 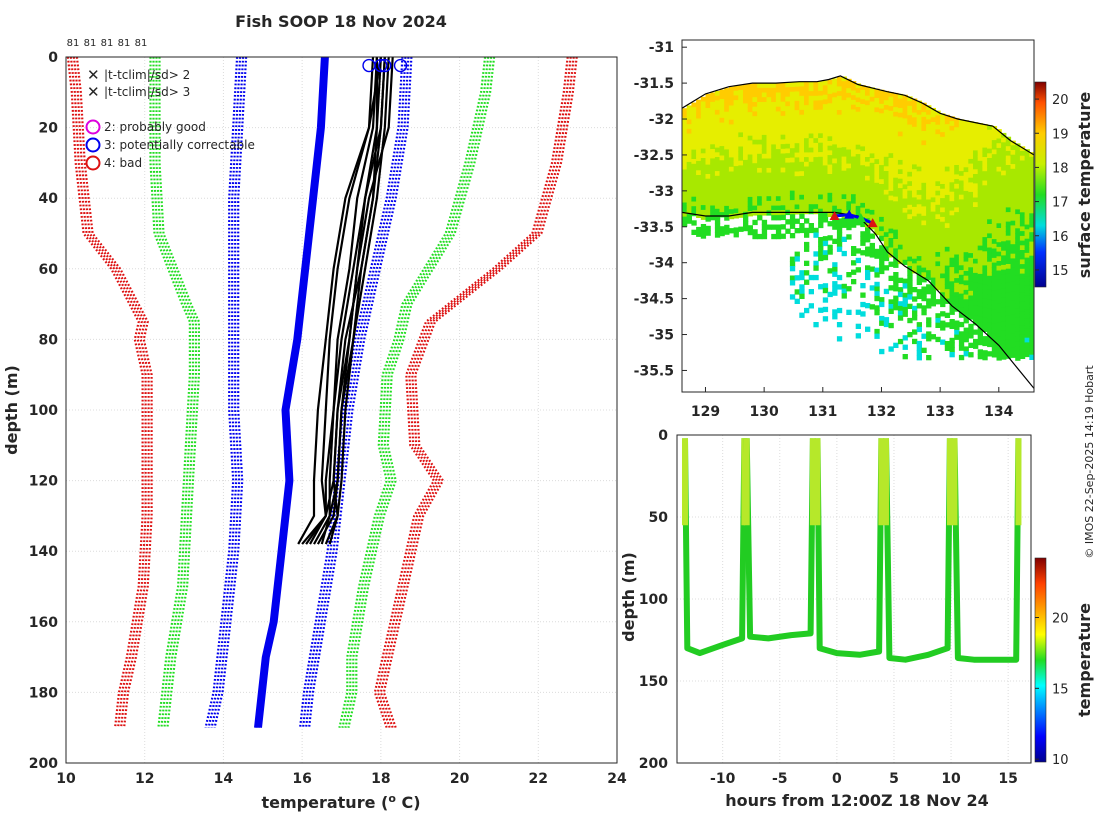 What do you see at coordinates (93, 163) in the screenshot?
I see `legend-circle-bad` at bounding box center [93, 163].